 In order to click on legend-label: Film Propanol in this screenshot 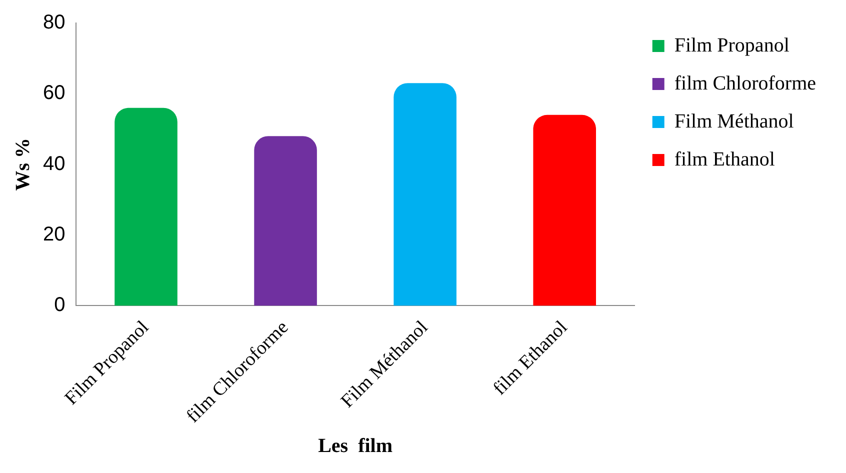, I will do `click(732, 45)`.